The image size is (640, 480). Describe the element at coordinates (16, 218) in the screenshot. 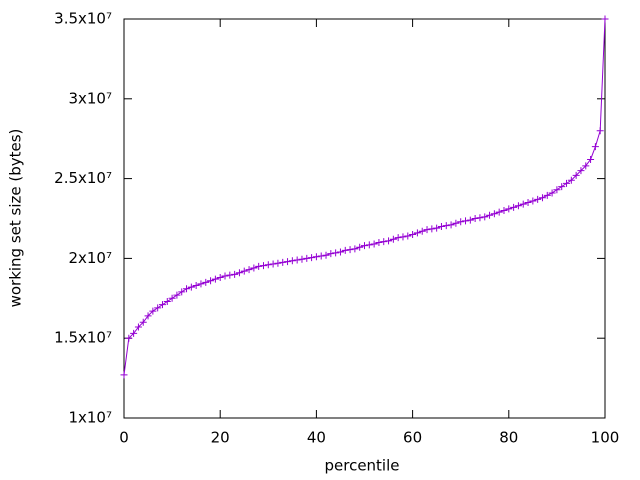

I see `y-axis-label: working set size (bytes)` at that location.